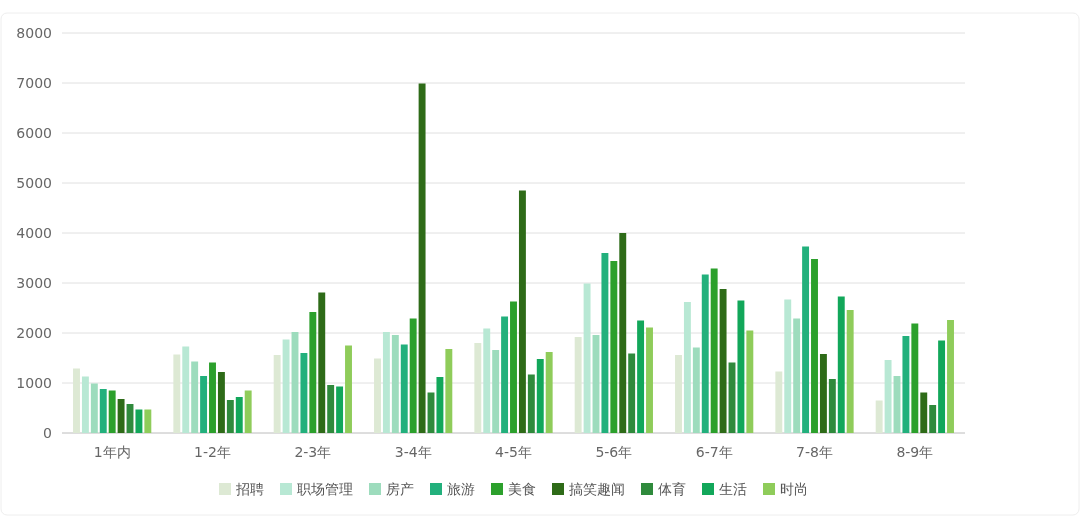  Describe the element at coordinates (714, 452) in the screenshot. I see `x-tick-label: 6-7年` at that location.